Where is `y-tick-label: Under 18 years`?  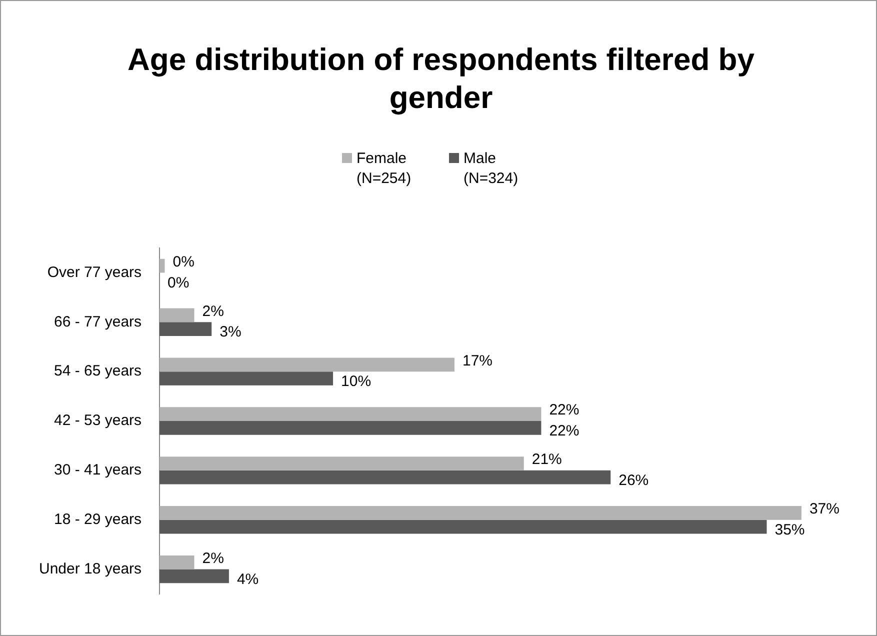 y-tick-label: Under 18 years is located at coordinates (90, 569).